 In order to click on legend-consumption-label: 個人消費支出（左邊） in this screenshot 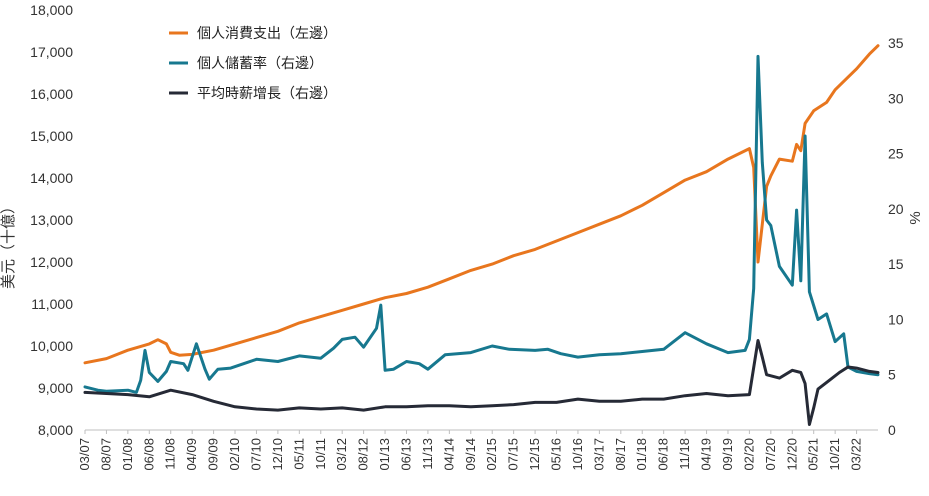, I will do `click(267, 34)`.